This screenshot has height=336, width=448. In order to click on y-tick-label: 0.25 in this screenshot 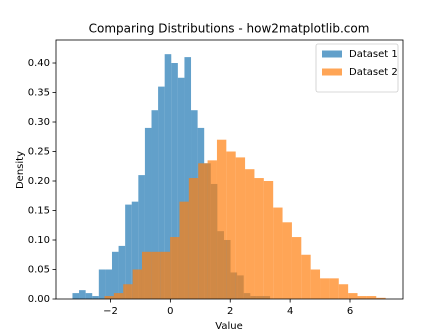, I will do `click(39, 152)`.